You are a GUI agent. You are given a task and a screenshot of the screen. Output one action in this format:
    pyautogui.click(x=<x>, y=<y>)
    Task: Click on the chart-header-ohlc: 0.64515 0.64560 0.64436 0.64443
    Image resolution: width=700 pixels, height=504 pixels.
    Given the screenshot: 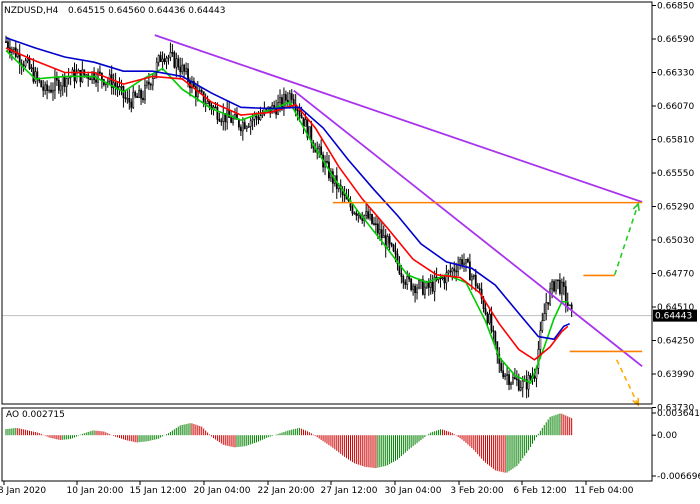 What is the action you would take?
    pyautogui.click(x=146, y=11)
    